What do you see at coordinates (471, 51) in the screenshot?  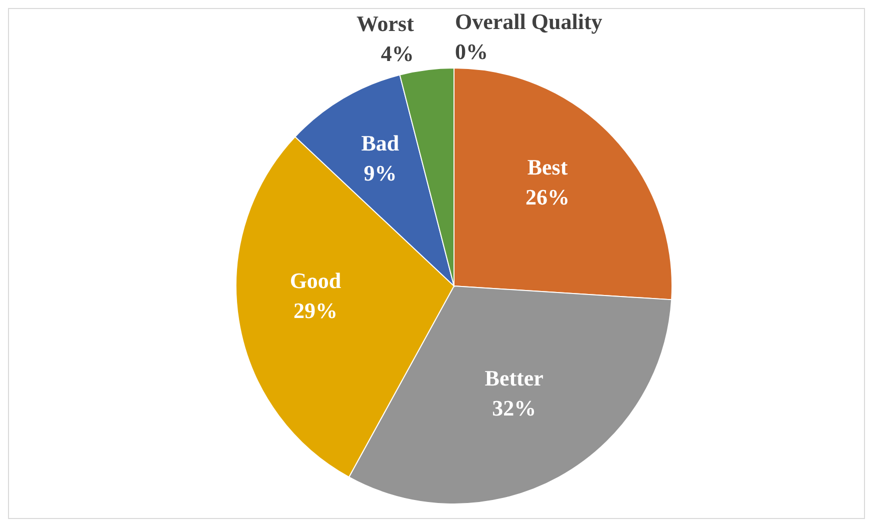 I see `text: 0%` at bounding box center [471, 51].